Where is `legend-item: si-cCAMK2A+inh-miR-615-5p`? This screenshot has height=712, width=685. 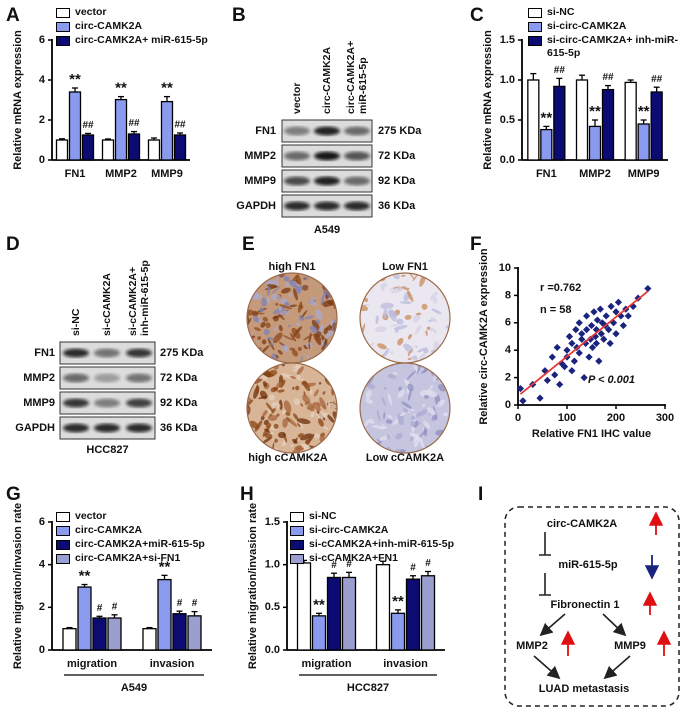 legend-item: si-cCAMK2A+inh-miR-615-5p is located at coordinates (382, 544).